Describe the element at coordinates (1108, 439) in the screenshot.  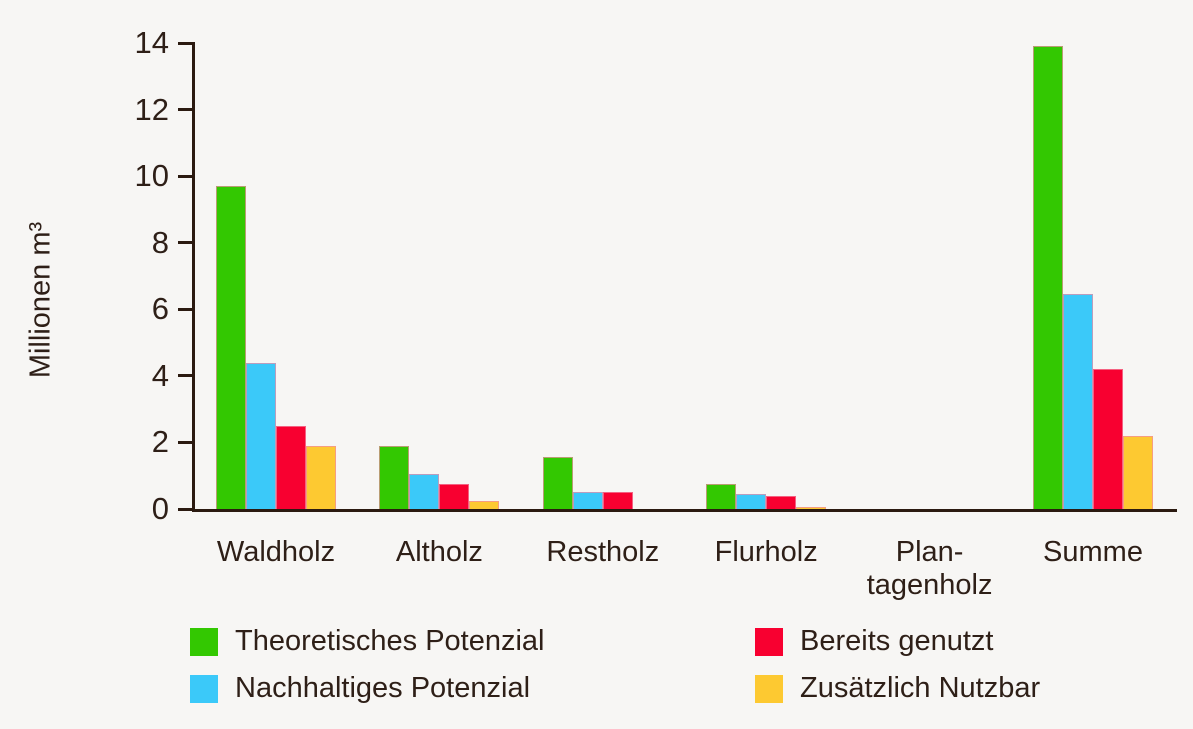
I see `bar-bereits-genutzt-summe` at that location.